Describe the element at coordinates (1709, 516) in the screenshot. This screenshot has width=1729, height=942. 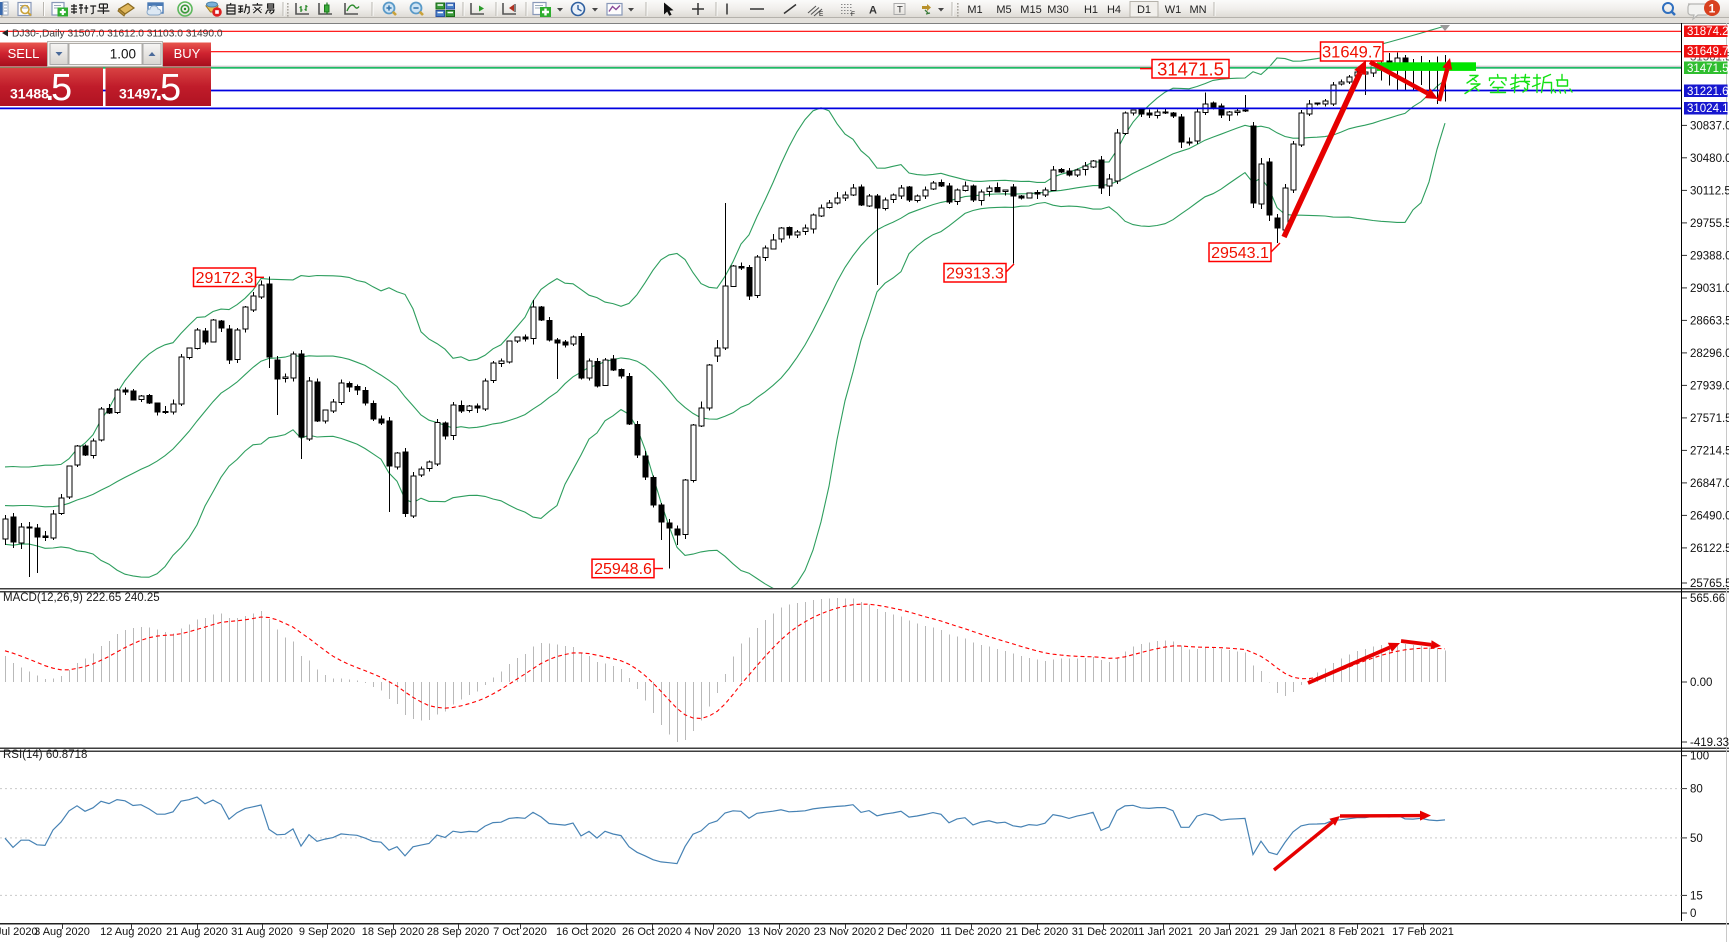
I see `svg-text: 26490.0` at that location.